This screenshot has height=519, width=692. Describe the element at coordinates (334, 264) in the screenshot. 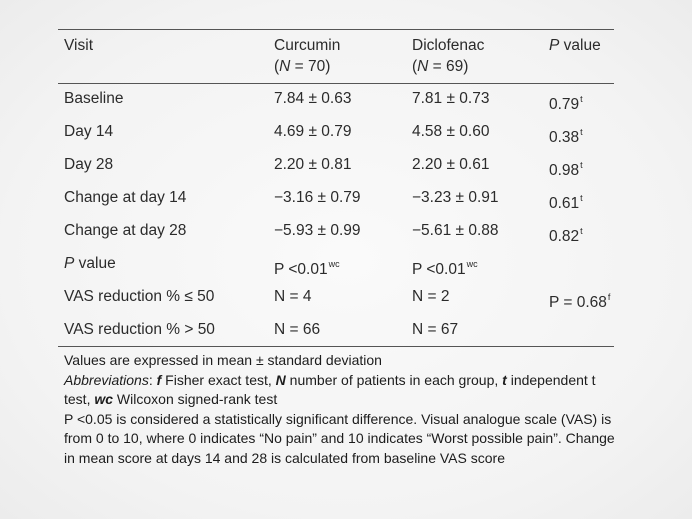

I see `row-pvalue-curcumin-sup: wc` at that location.